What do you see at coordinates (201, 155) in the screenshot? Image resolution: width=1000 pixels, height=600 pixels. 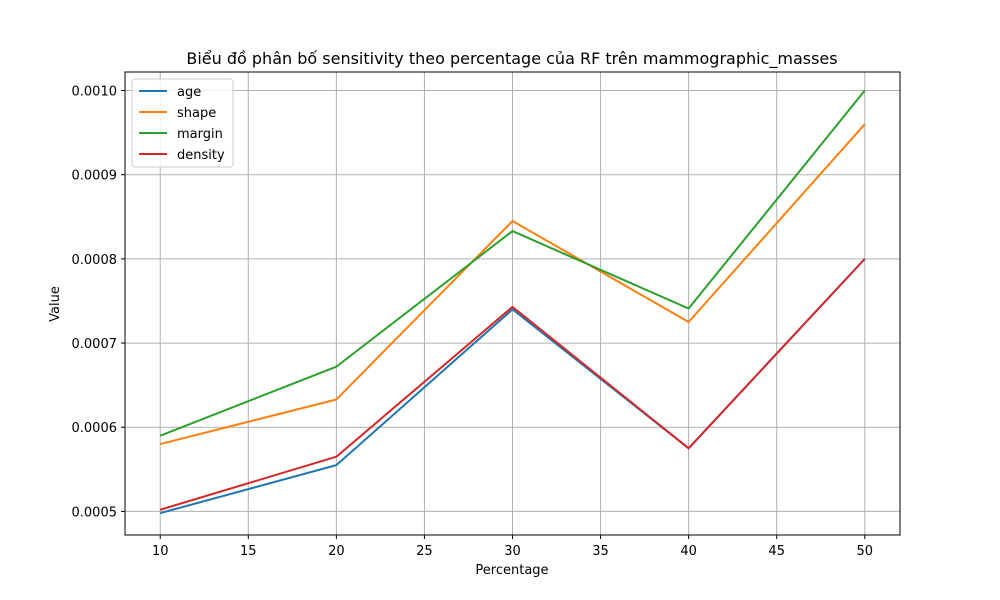 I see `legend-label-density: density` at bounding box center [201, 155].